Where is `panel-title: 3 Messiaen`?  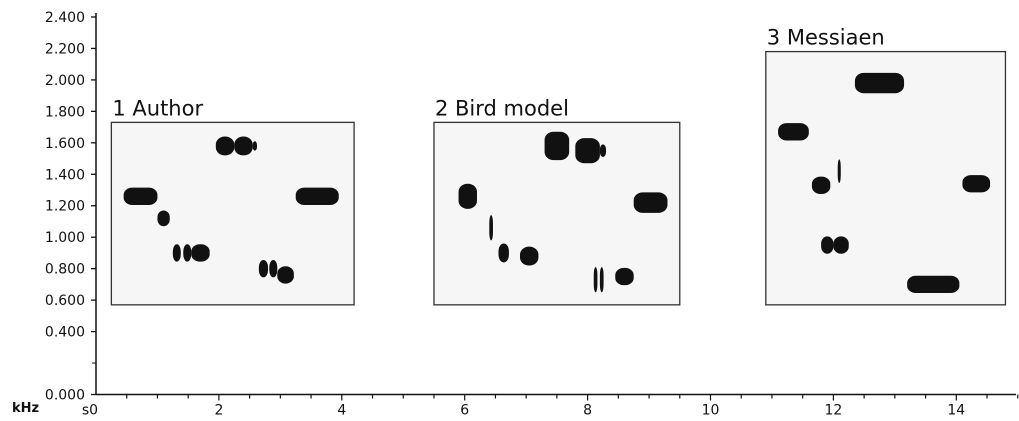 panel-title: 3 Messiaen is located at coordinates (826, 38).